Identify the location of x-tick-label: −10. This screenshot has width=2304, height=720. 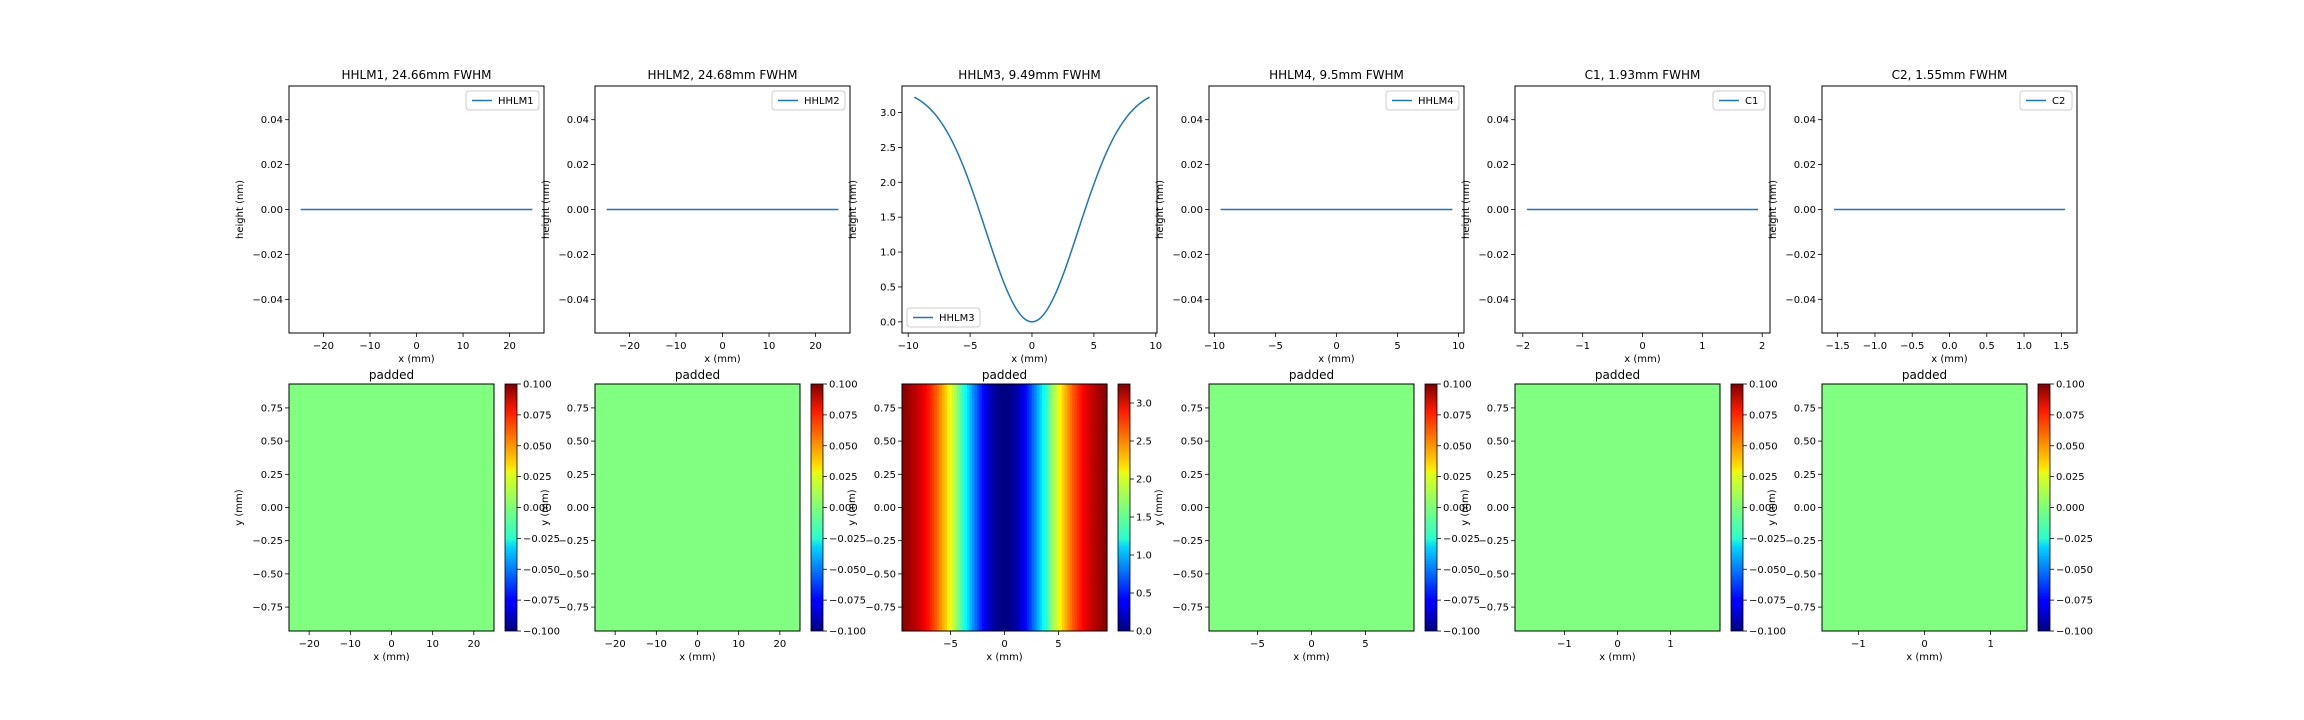
(908, 346).